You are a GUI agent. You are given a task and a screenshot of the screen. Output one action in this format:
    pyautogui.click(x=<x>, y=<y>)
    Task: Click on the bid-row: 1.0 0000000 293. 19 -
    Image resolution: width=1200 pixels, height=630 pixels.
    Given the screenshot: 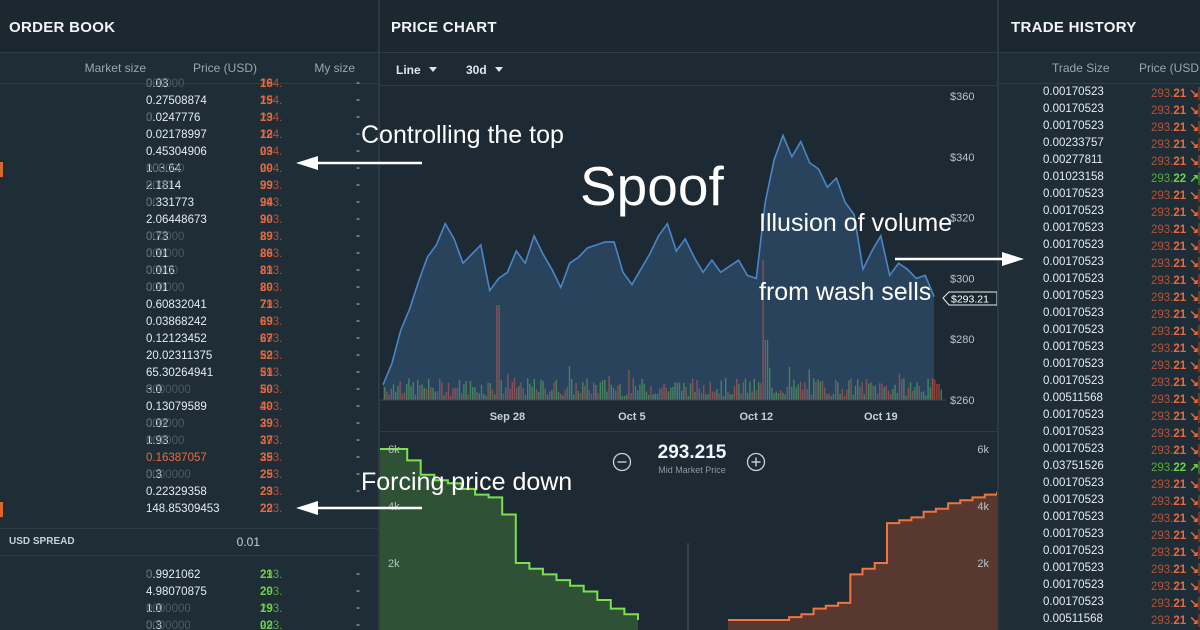 What is the action you would take?
    pyautogui.click(x=189, y=609)
    